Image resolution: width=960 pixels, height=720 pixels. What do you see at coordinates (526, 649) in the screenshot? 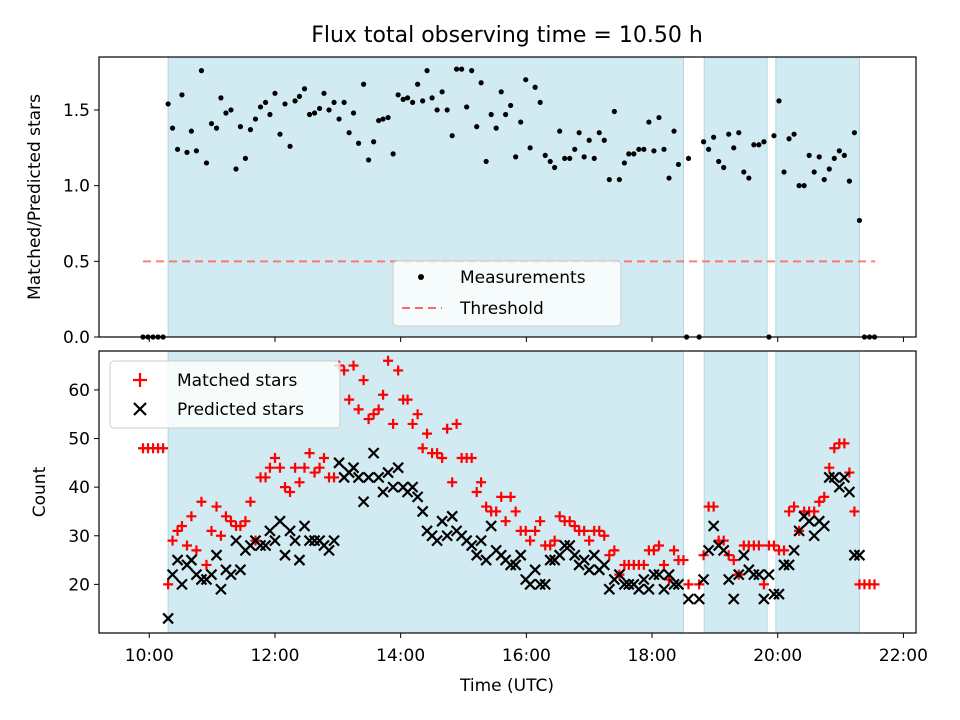
I see `bottom-x-ticks: 10:00 12:00 14:00 16:00 18:00 20:00 22:00` at bounding box center [526, 649].